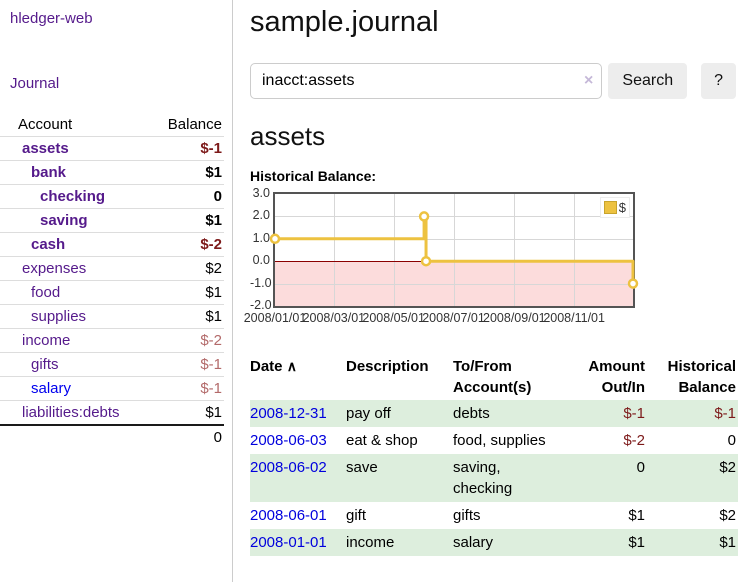  I want to click on transaction-description: pay off, so click(368, 413).